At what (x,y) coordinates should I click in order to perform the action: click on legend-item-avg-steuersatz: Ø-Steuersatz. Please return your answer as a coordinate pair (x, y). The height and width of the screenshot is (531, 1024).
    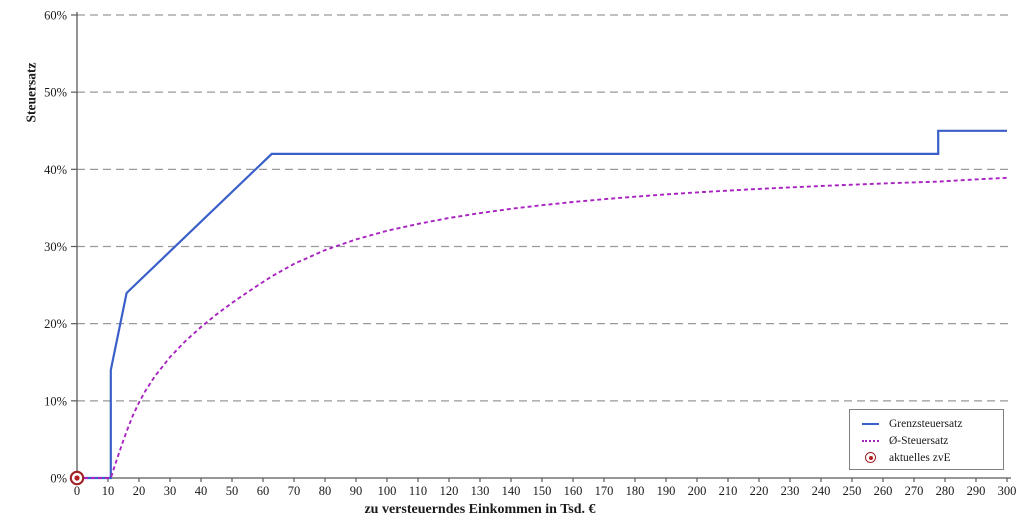
    Looking at the image, I should click on (932, 440).